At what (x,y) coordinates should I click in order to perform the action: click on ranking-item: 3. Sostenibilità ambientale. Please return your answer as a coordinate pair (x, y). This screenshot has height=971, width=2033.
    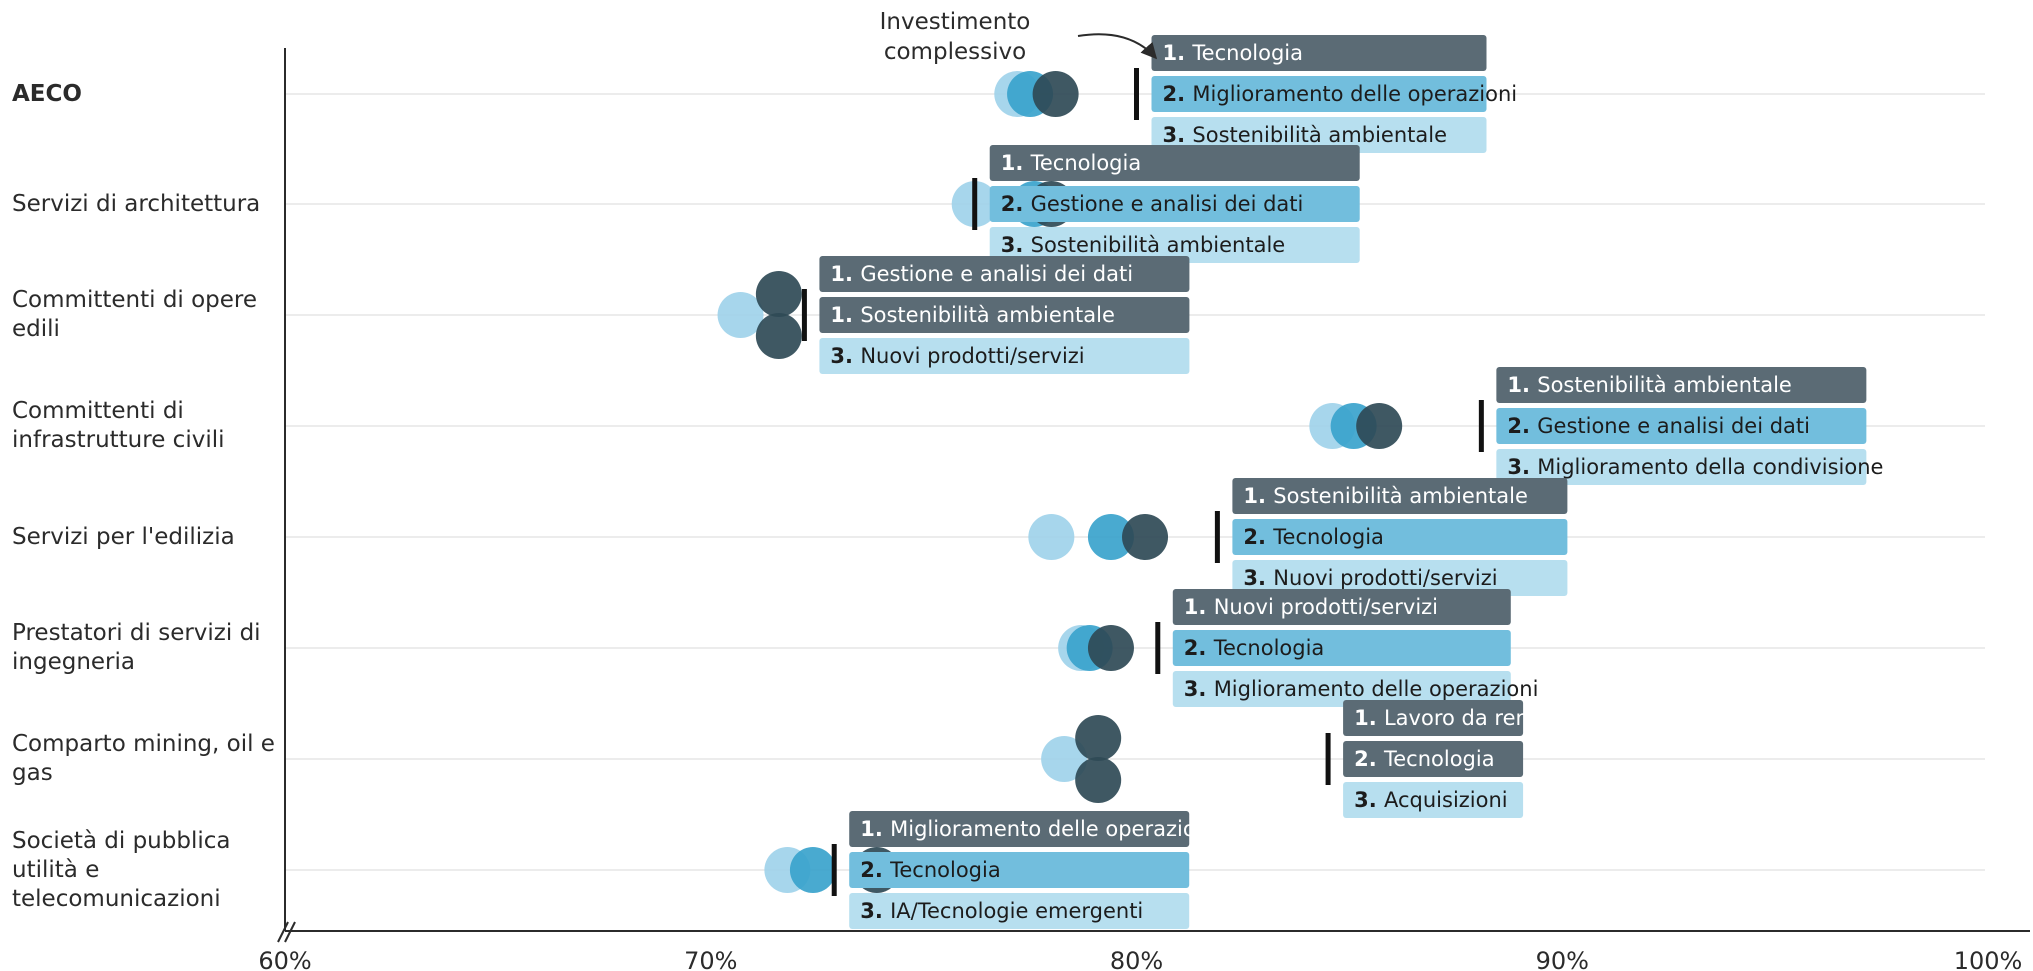
    Looking at the image, I should click on (1319, 135).